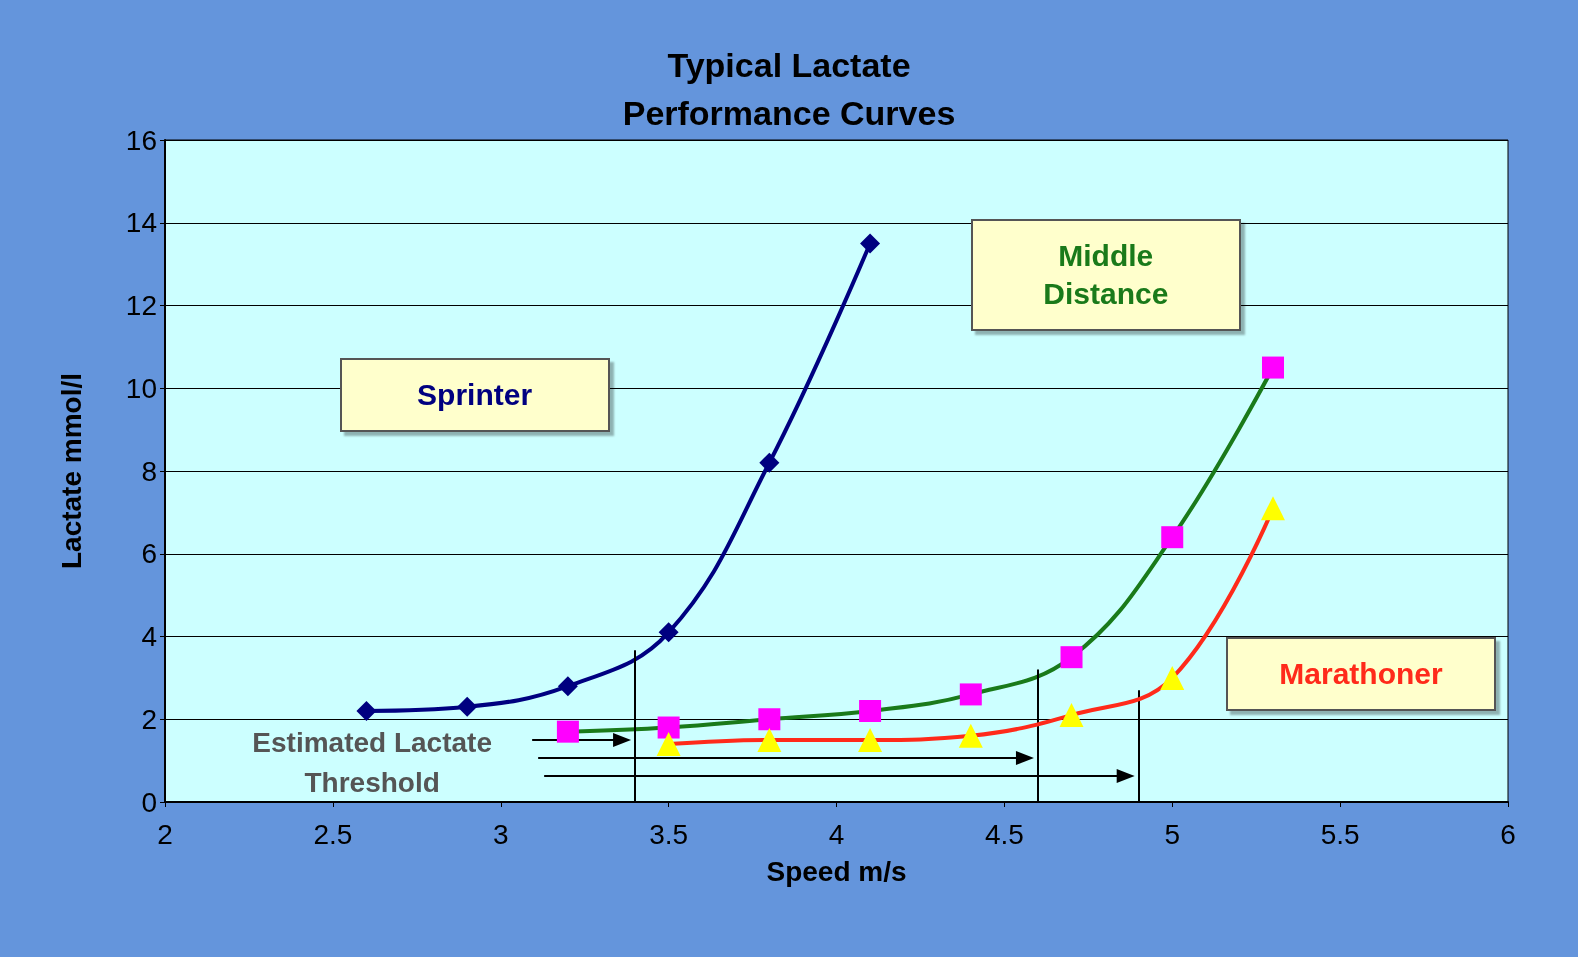 The image size is (1578, 957). I want to click on y-tick-label: 0, so click(149, 802).